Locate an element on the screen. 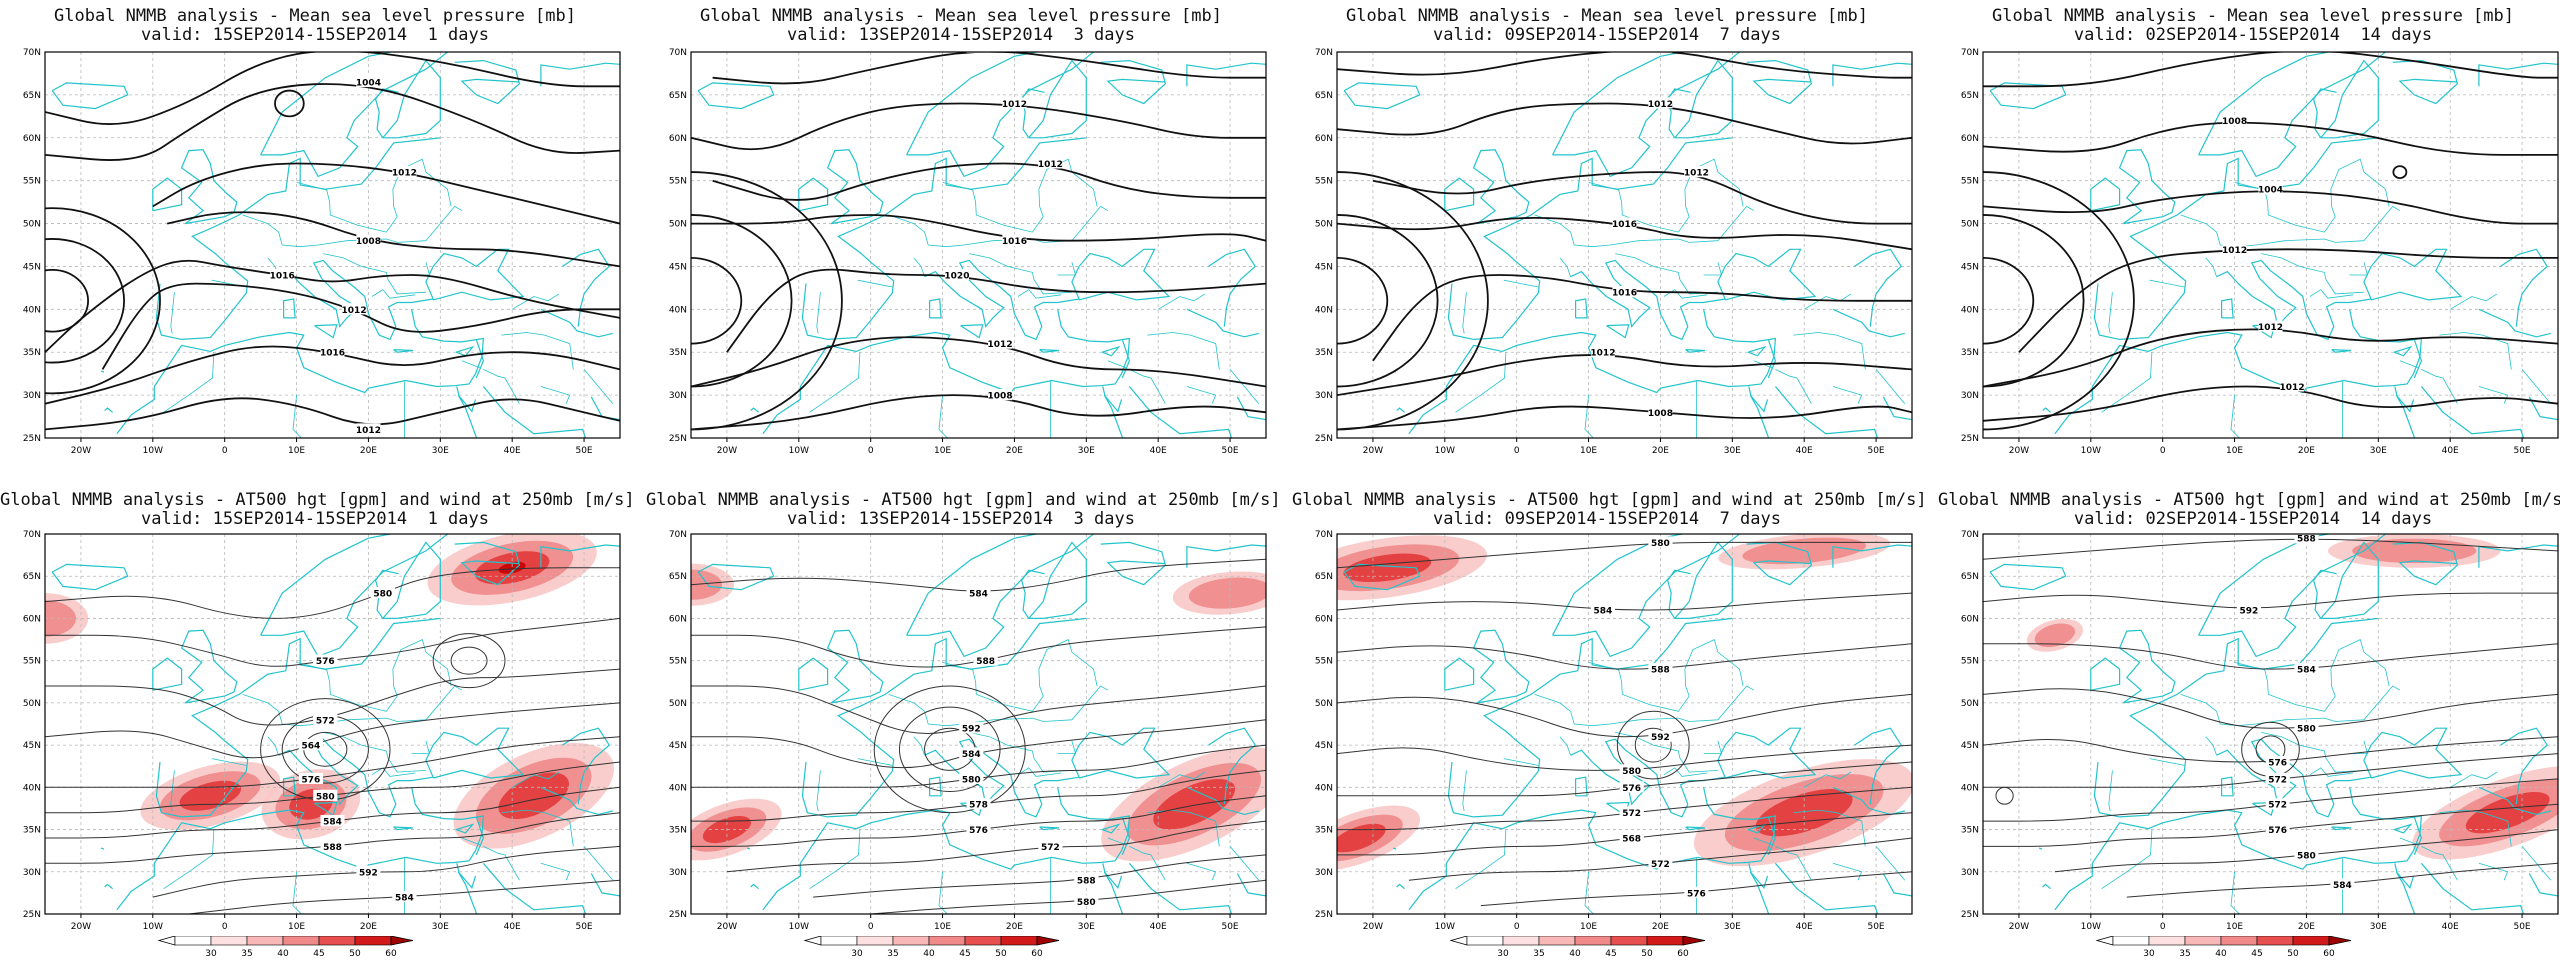  contour-label: 580 is located at coordinates (971, 780).